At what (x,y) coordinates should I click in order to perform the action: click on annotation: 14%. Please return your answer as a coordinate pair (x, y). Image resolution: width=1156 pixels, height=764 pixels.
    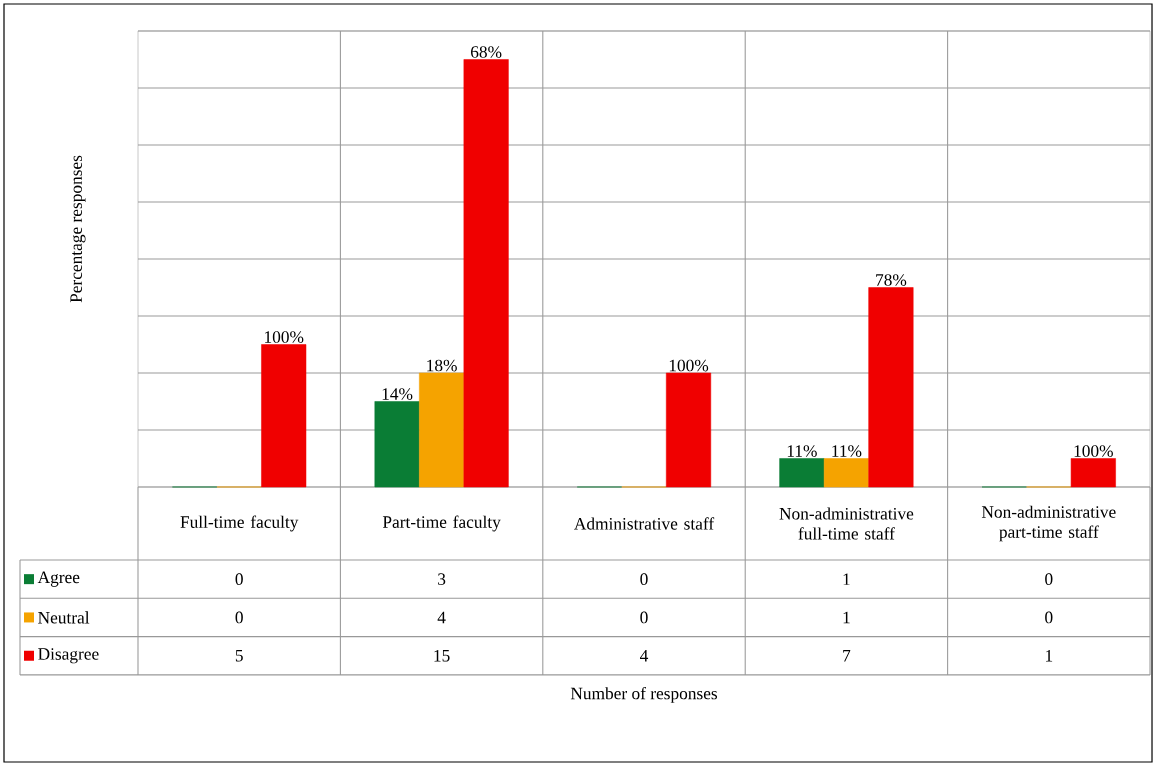
    Looking at the image, I should click on (397, 394).